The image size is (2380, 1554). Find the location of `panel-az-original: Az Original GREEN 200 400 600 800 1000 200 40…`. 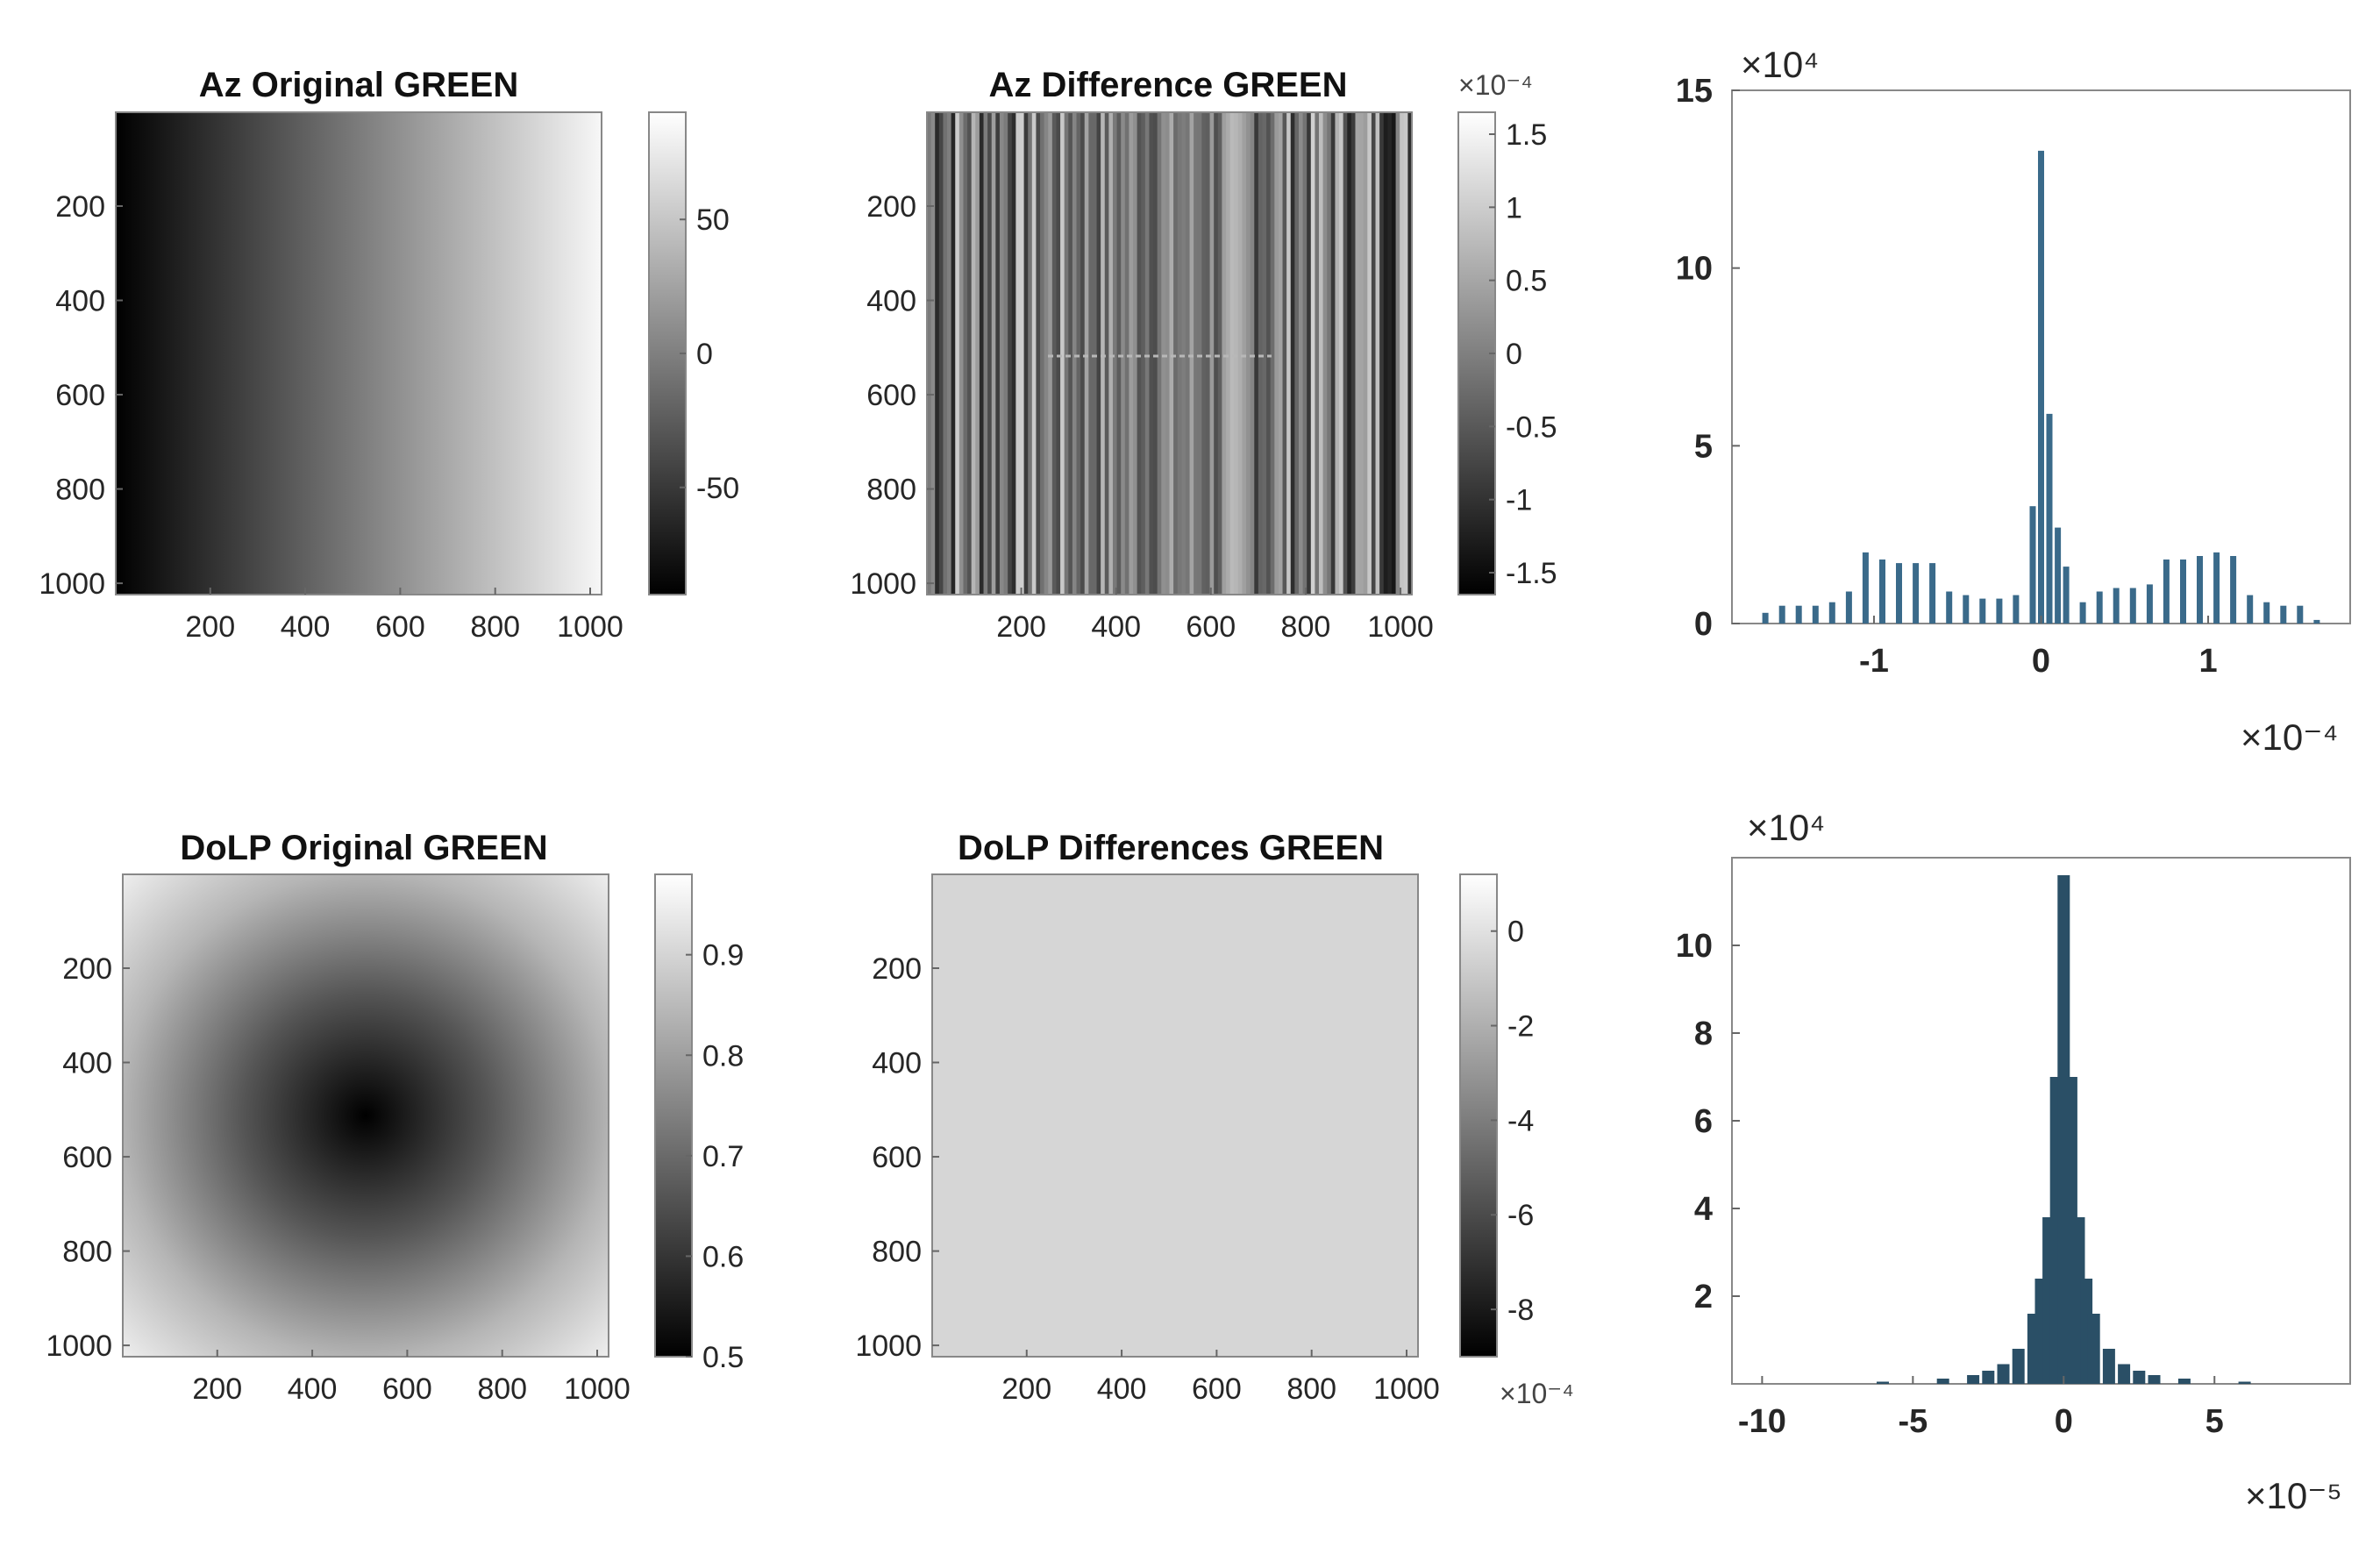

panel-az-original: Az Original GREEN 200 400 600 800 1000 200 40… is located at coordinates (389, 355).